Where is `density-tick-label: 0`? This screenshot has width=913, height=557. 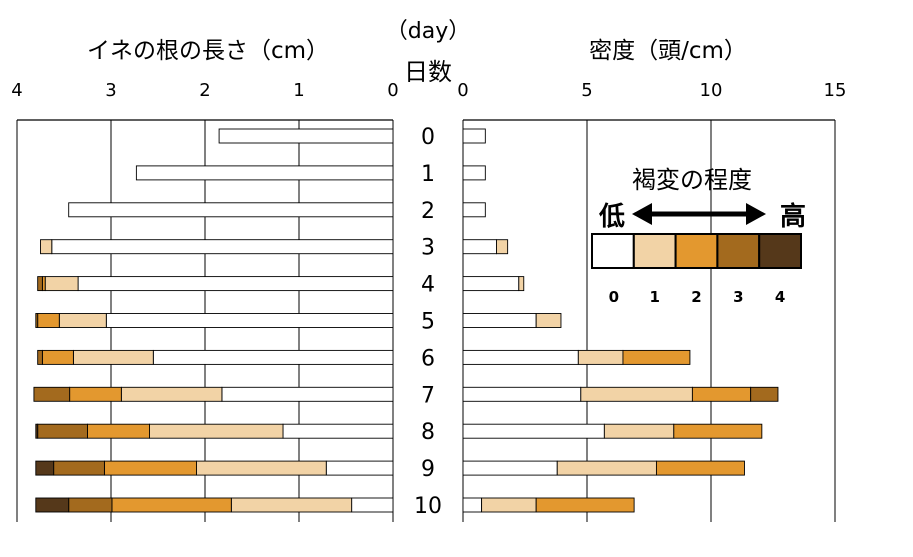
density-tick-label: 0 is located at coordinates (462, 90).